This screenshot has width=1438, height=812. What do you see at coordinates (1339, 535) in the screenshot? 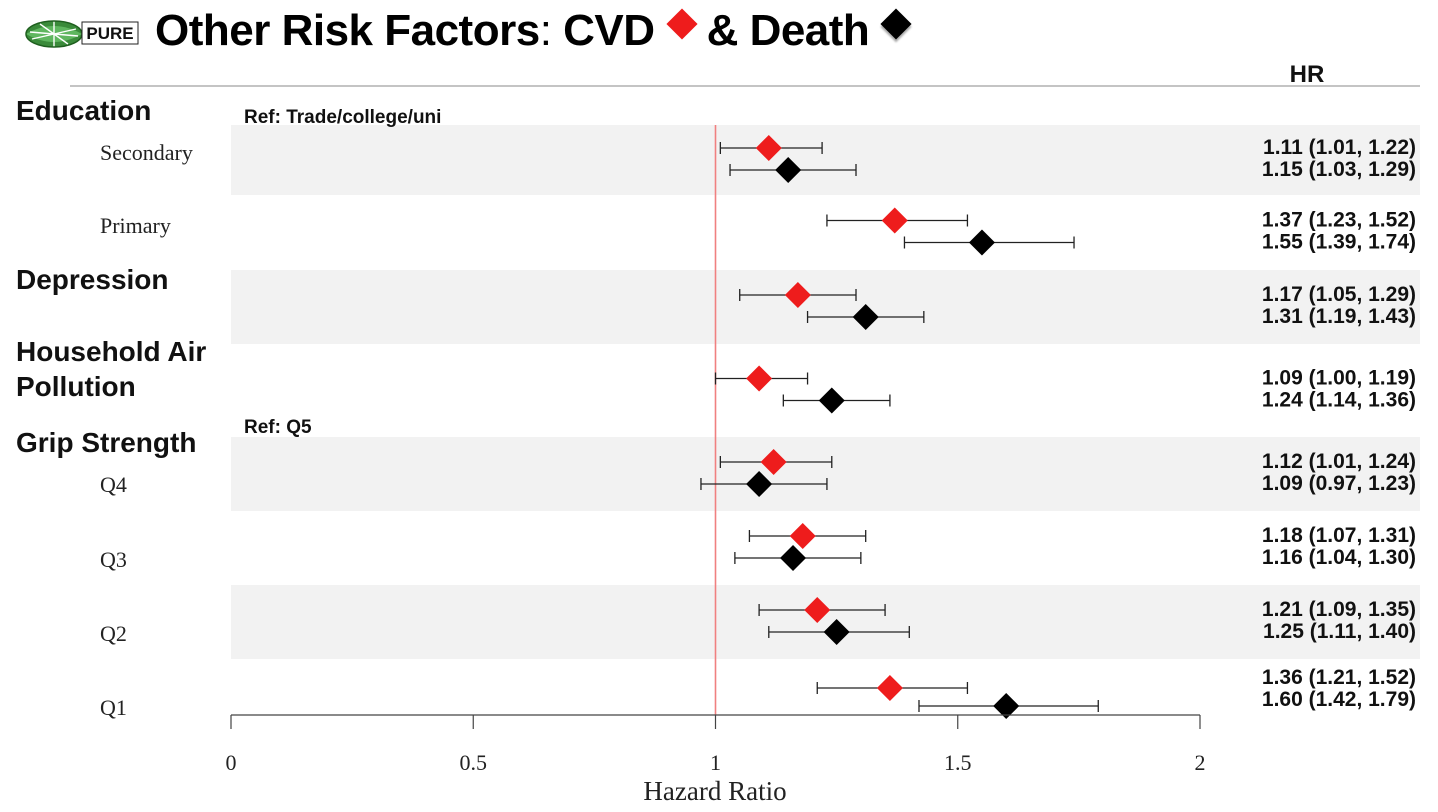
I see `cvd-hr-text: 1.18 (1.07, 1.31)` at bounding box center [1339, 535].